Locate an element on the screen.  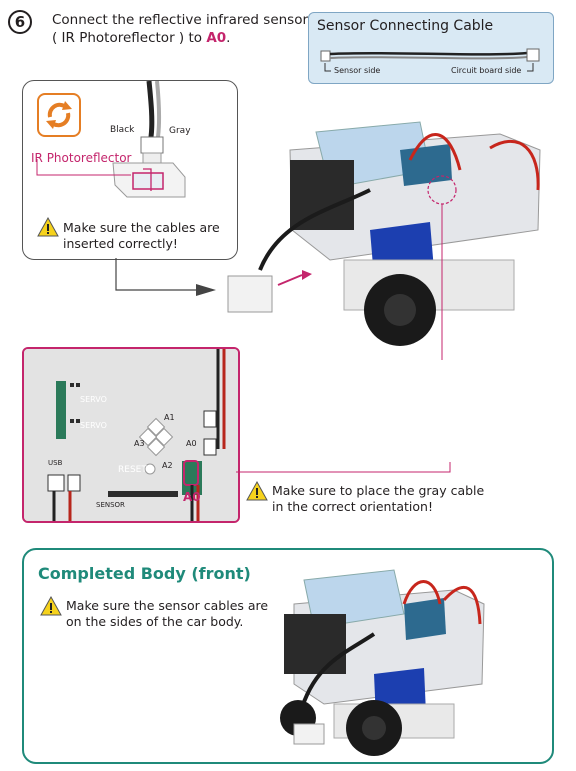
connector-line is located at coordinates (343, 467).